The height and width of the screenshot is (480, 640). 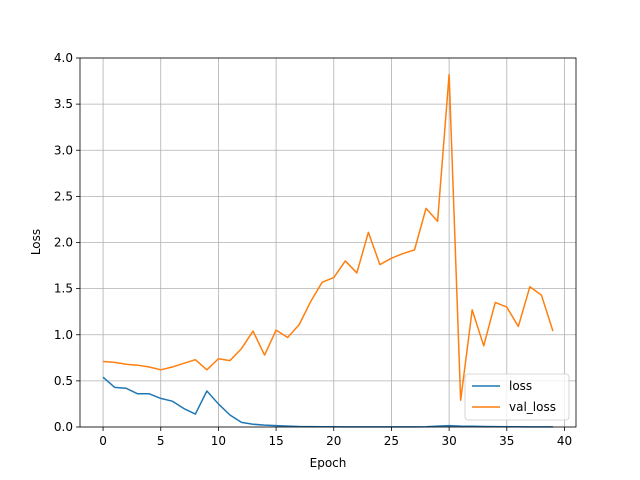 What do you see at coordinates (448, 441) in the screenshot?
I see `x-tick-label: 30` at bounding box center [448, 441].